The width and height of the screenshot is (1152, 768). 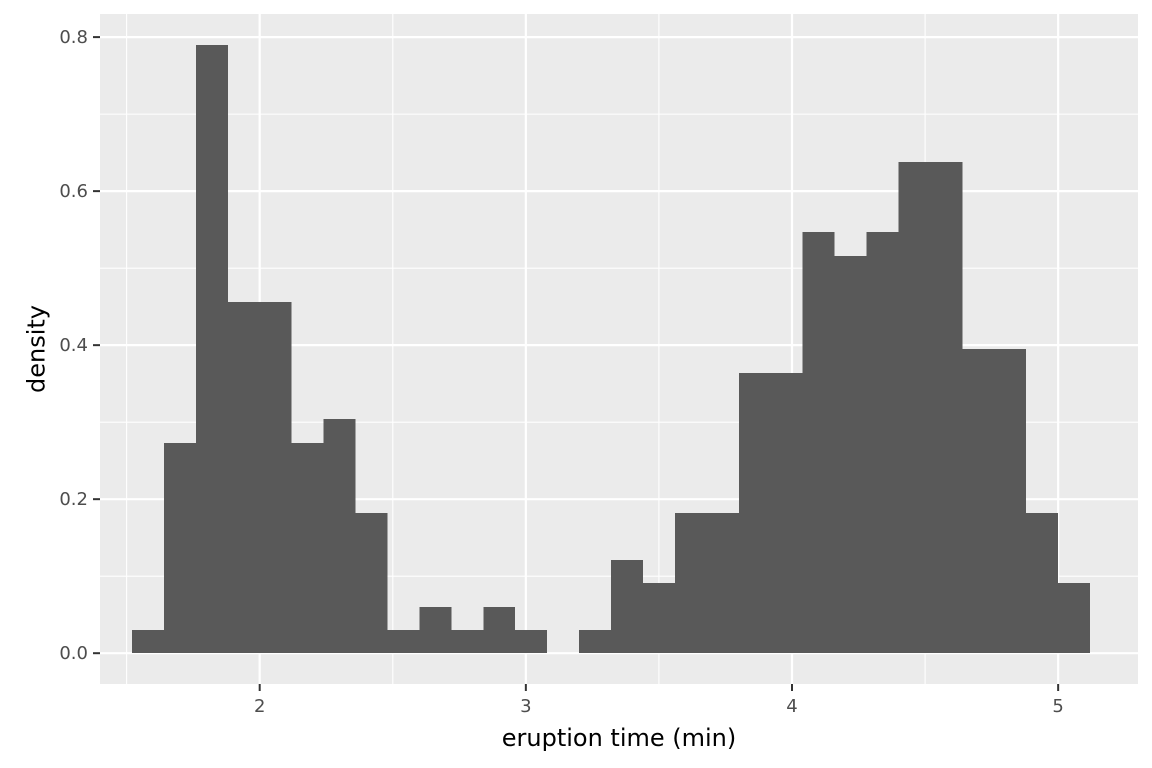 What do you see at coordinates (619, 738) in the screenshot?
I see `x-axis-title: eruption time (min)` at bounding box center [619, 738].